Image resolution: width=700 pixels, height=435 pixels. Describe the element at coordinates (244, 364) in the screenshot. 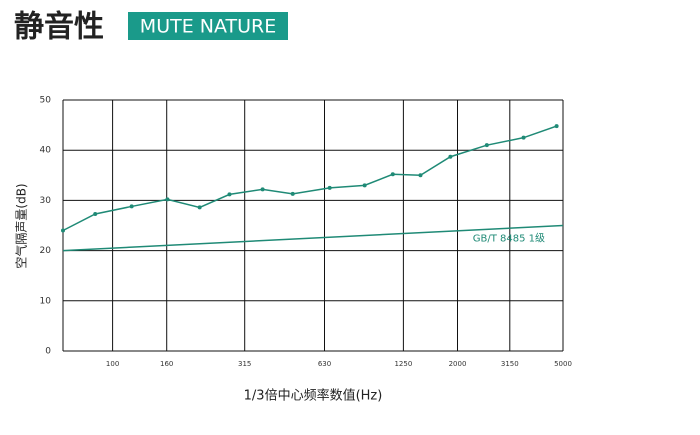

I see `x-tick-label: 315` at that location.